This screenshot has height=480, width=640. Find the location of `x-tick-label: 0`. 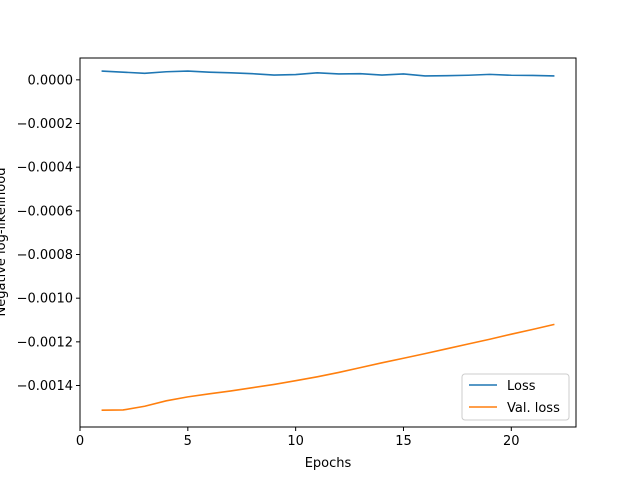

x-tick-label: 0 is located at coordinates (80, 441).